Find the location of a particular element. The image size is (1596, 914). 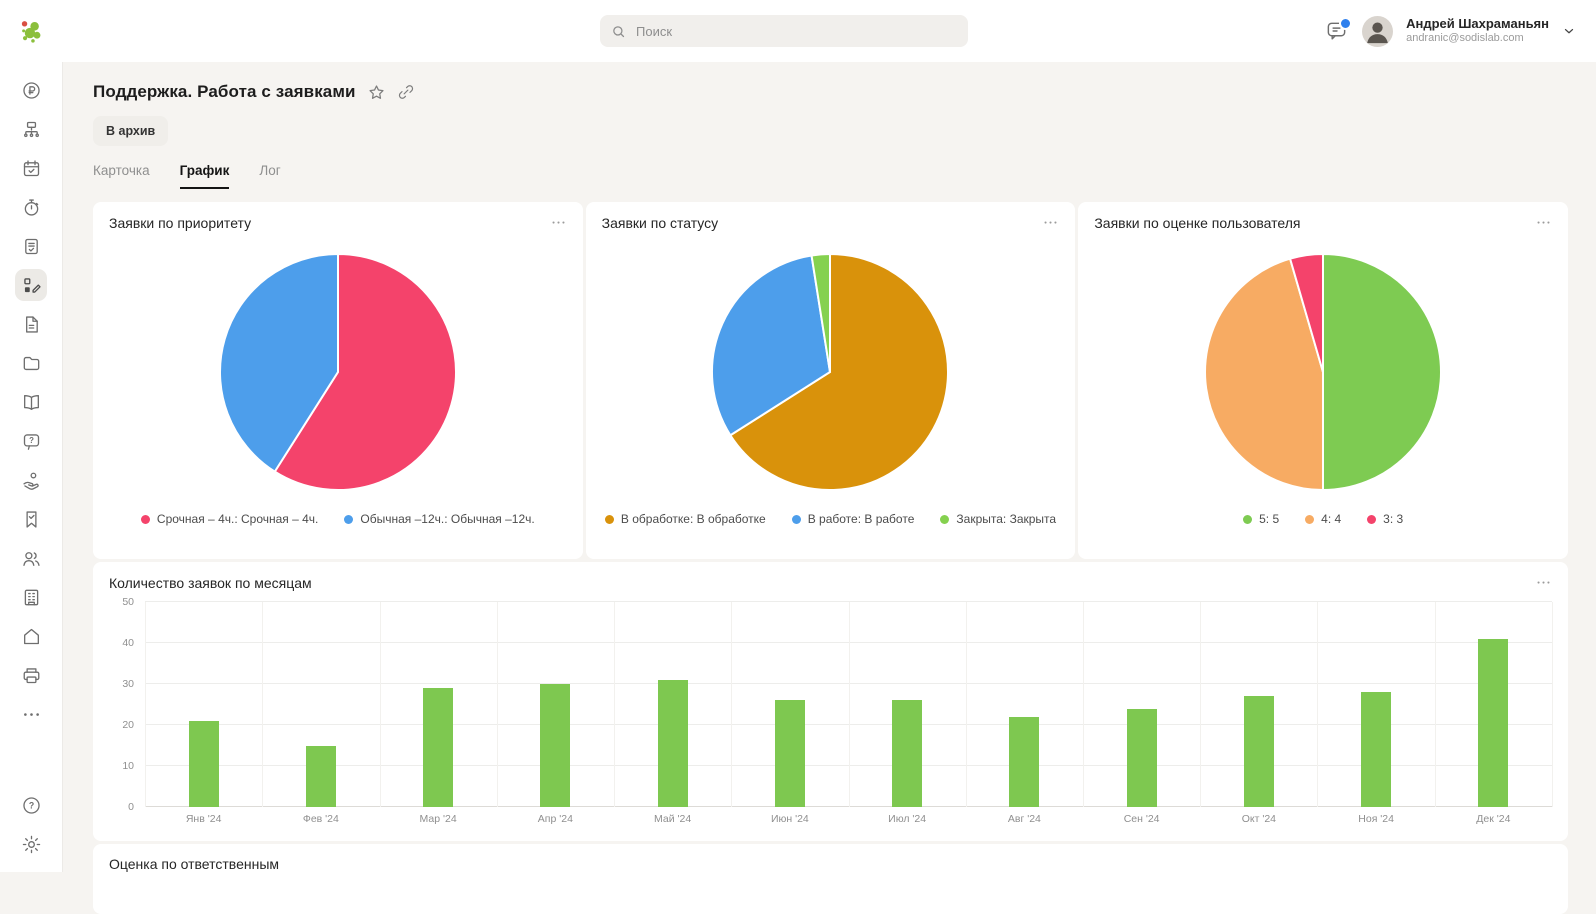

page-header: Поддержка. Работа с заявками is located at coordinates (830, 92).